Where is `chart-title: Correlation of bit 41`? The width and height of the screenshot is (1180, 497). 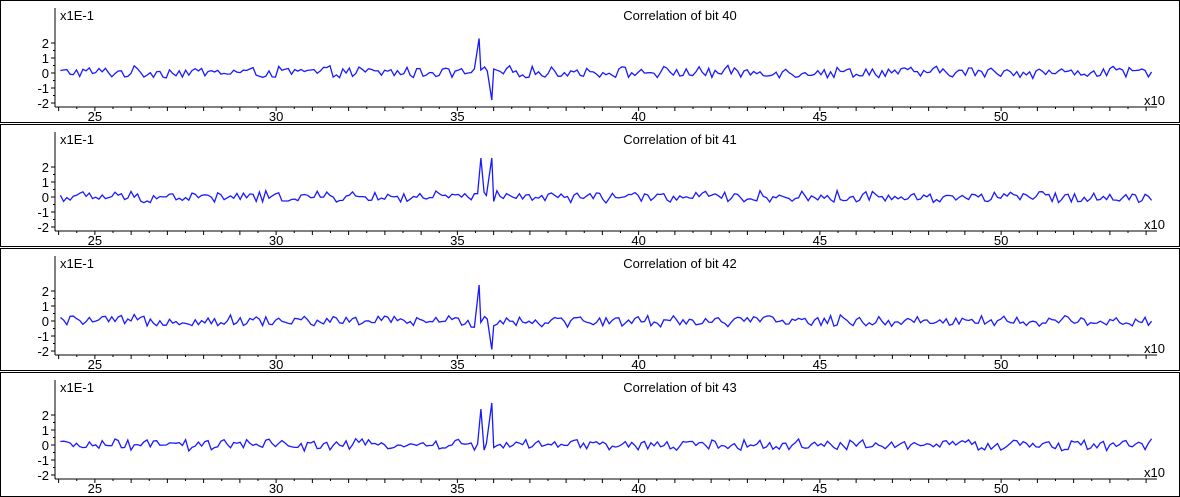 chart-title: Correlation of bit 41 is located at coordinates (679, 139).